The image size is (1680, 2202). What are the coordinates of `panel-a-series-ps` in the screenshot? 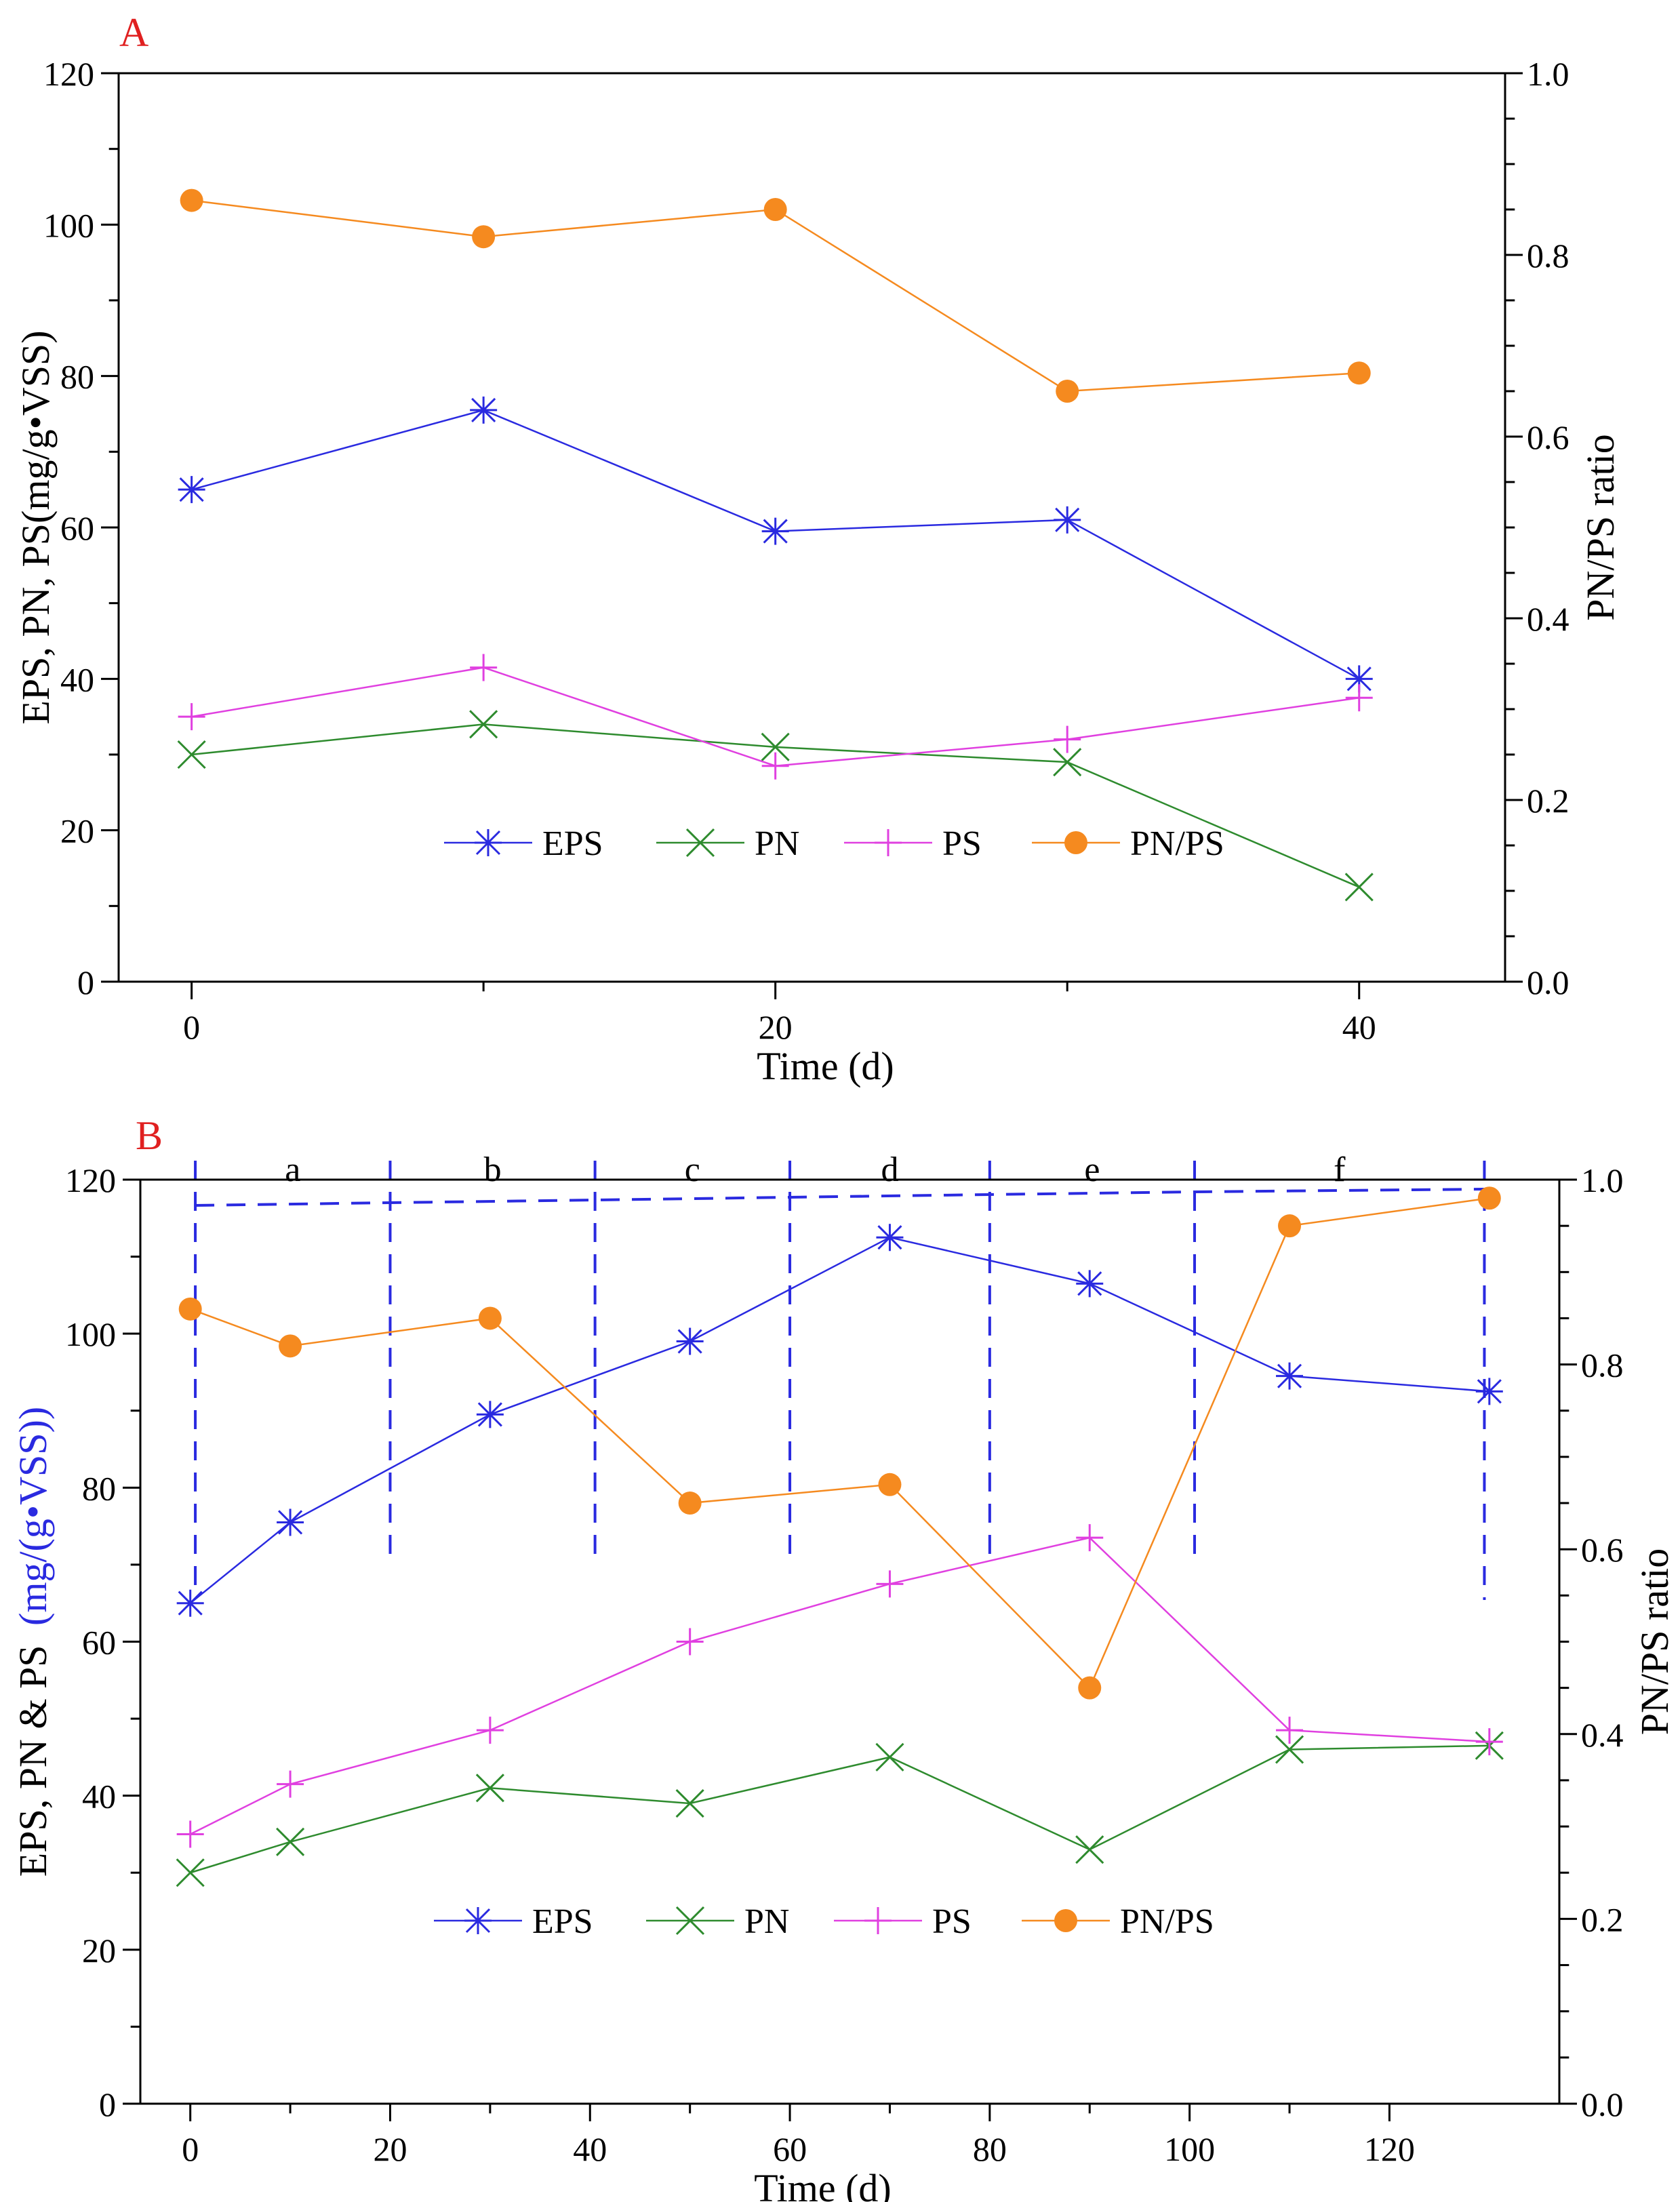 It's located at (776, 717).